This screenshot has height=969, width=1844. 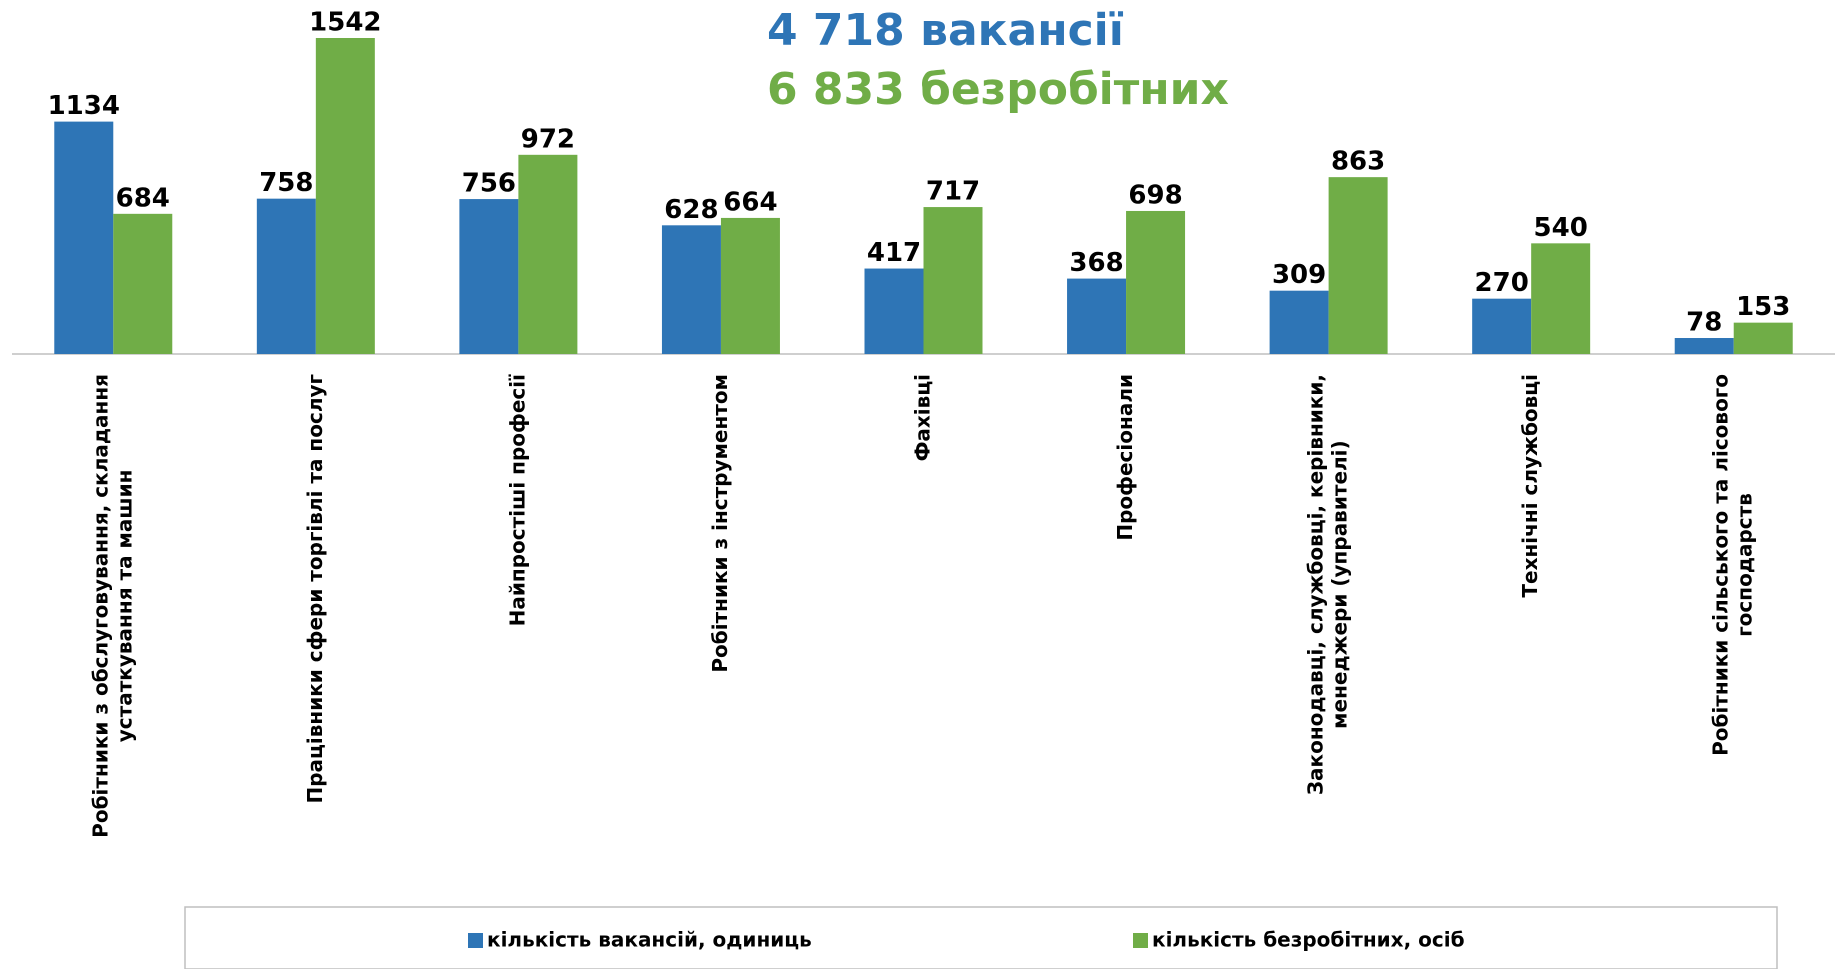 What do you see at coordinates (1125, 457) in the screenshot?
I see `x-tick-label: Професіонали` at bounding box center [1125, 457].